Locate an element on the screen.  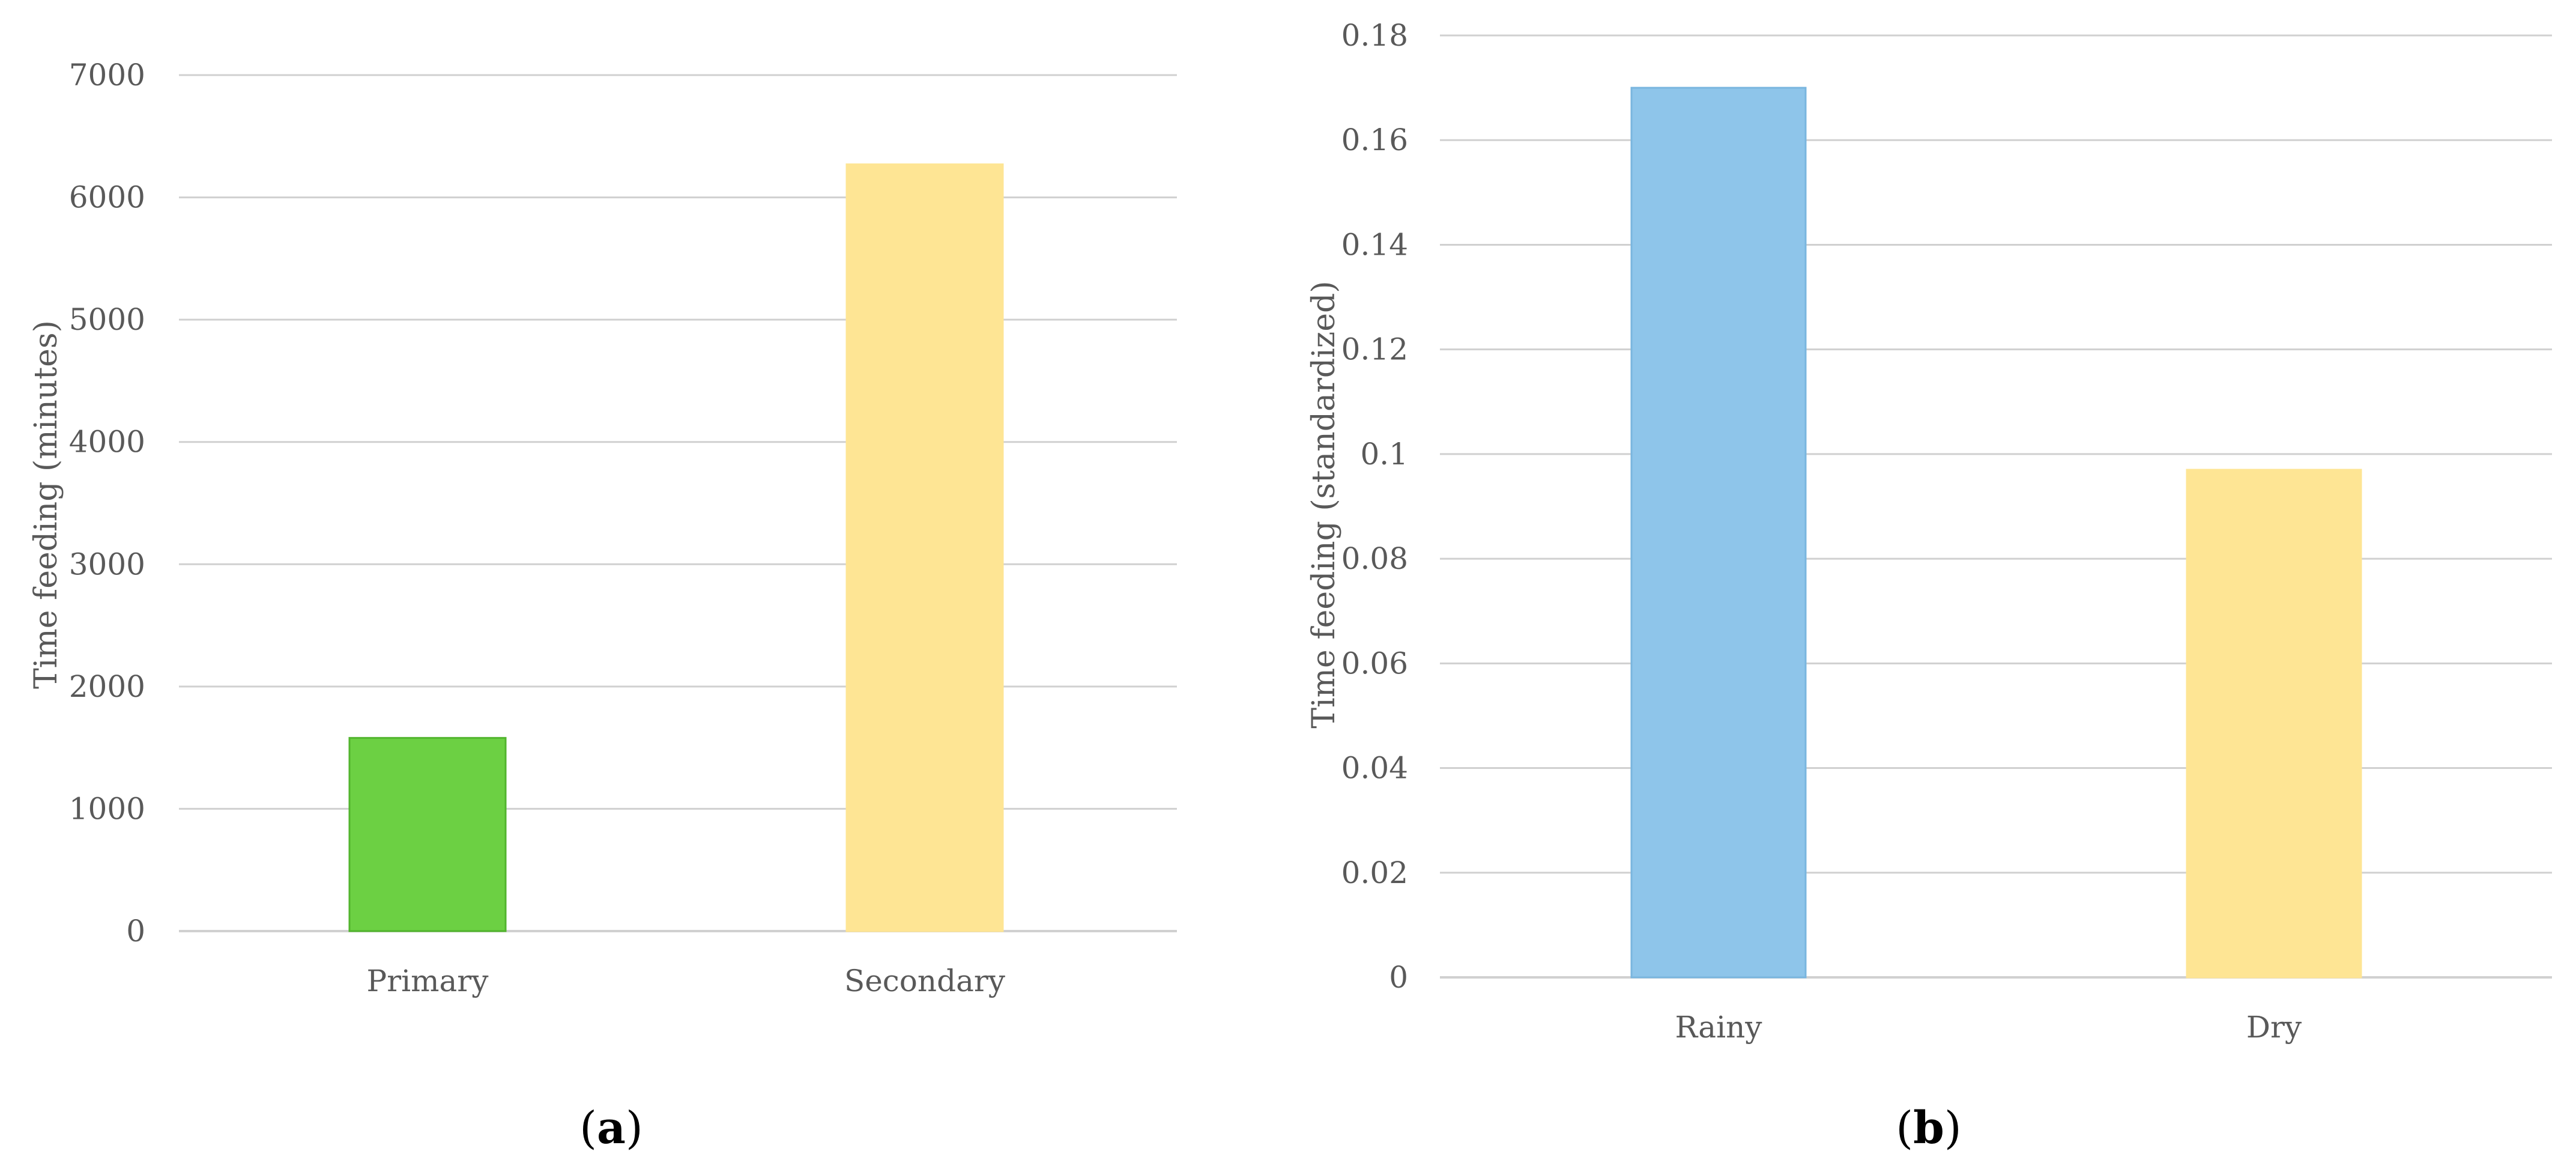
chart-b-y-tick-label: 0.1 is located at coordinates (1384, 454).